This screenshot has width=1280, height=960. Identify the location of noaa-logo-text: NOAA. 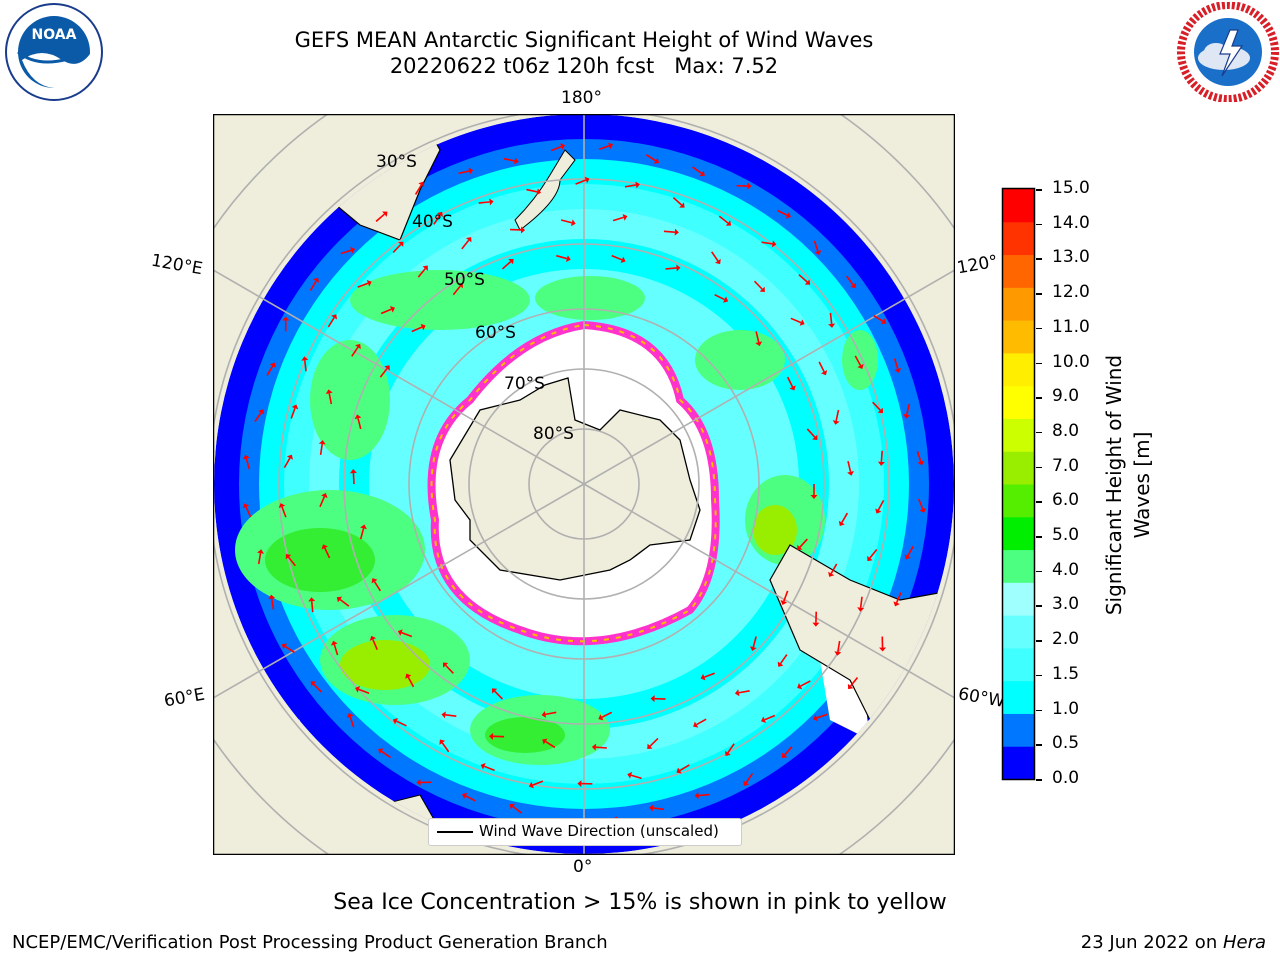
(54, 35).